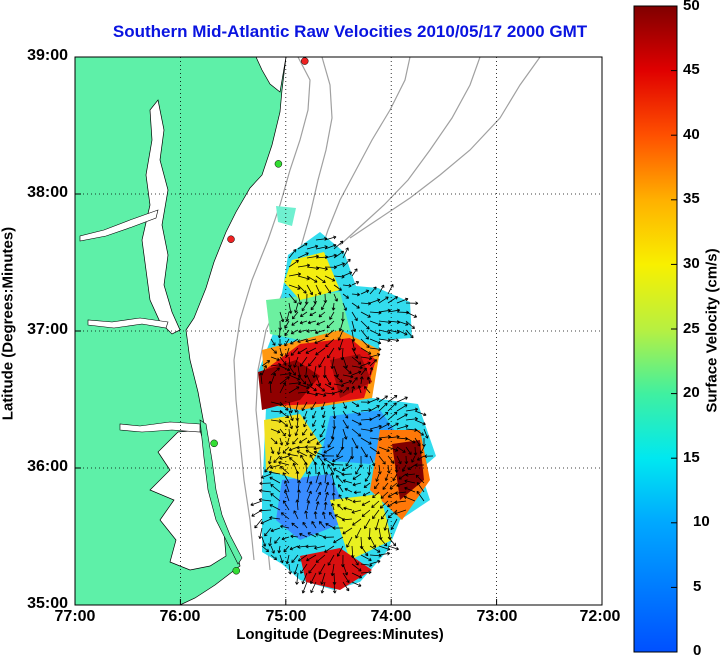 The image size is (724, 659). Describe the element at coordinates (271, 75) in the screenshot. I see `delaware-bay` at that location.